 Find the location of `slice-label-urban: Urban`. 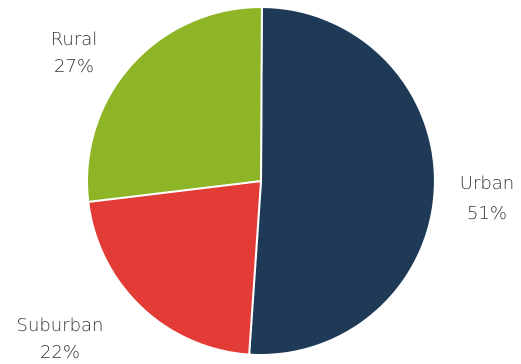

slice-label-urban: Urban is located at coordinates (487, 183).